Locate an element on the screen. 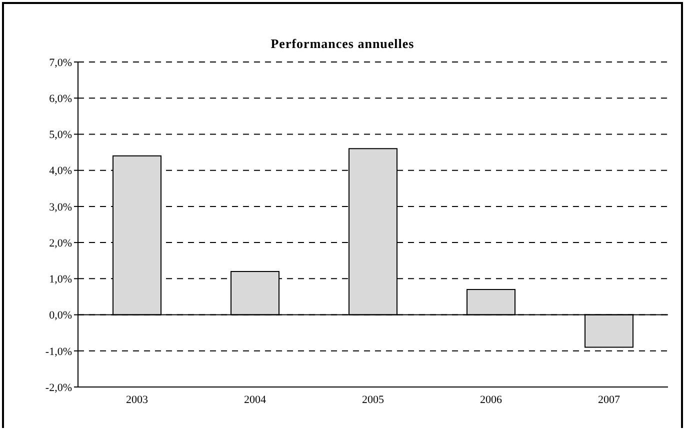  y-tick-label: 6,0% is located at coordinates (60, 99).